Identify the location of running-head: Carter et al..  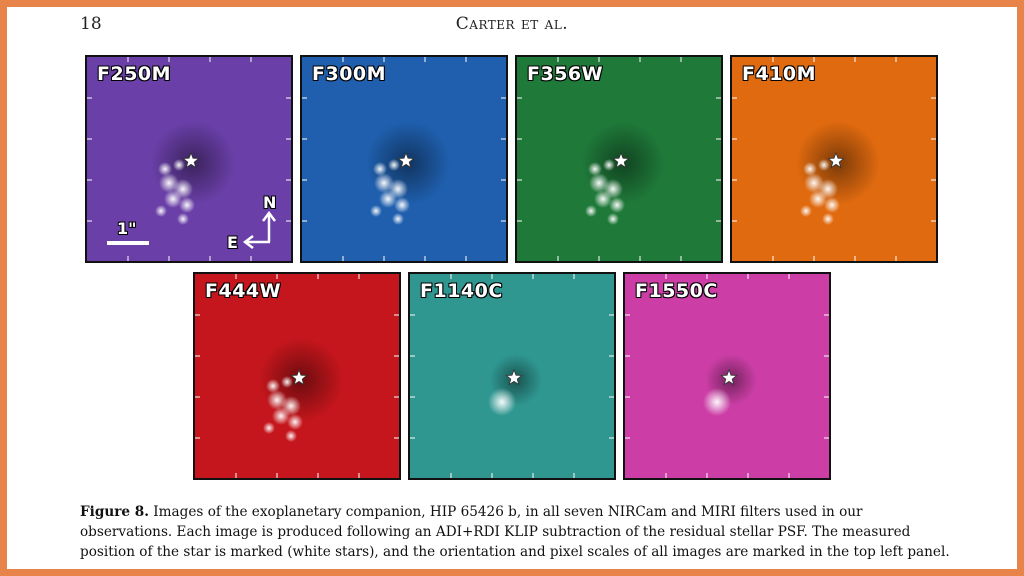
(512, 24).